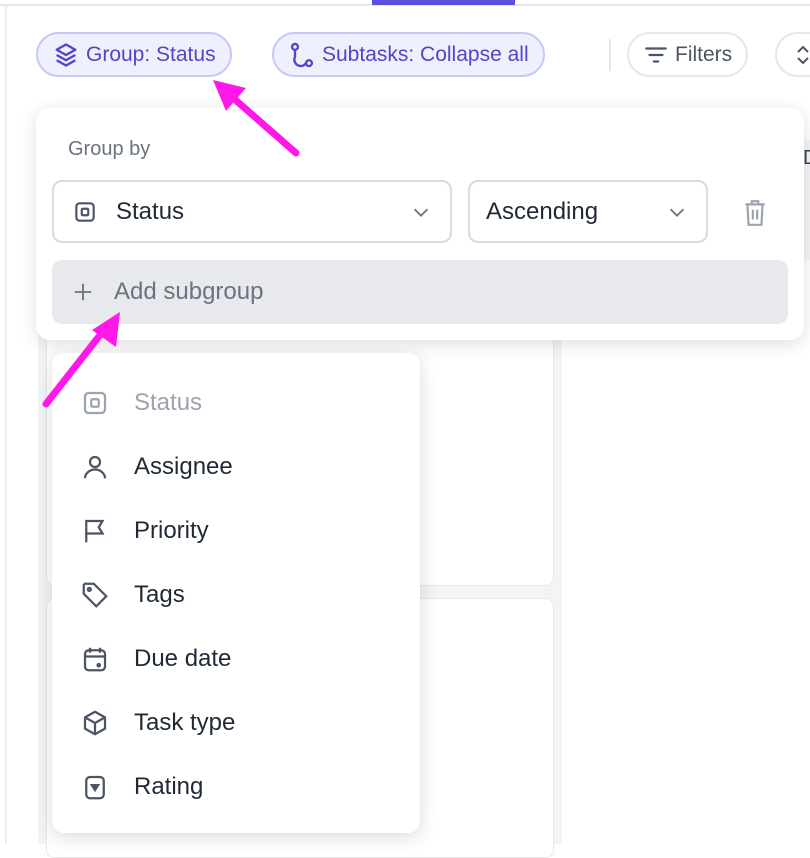  Describe the element at coordinates (792, 54) in the screenshot. I see `sort-button` at that location.